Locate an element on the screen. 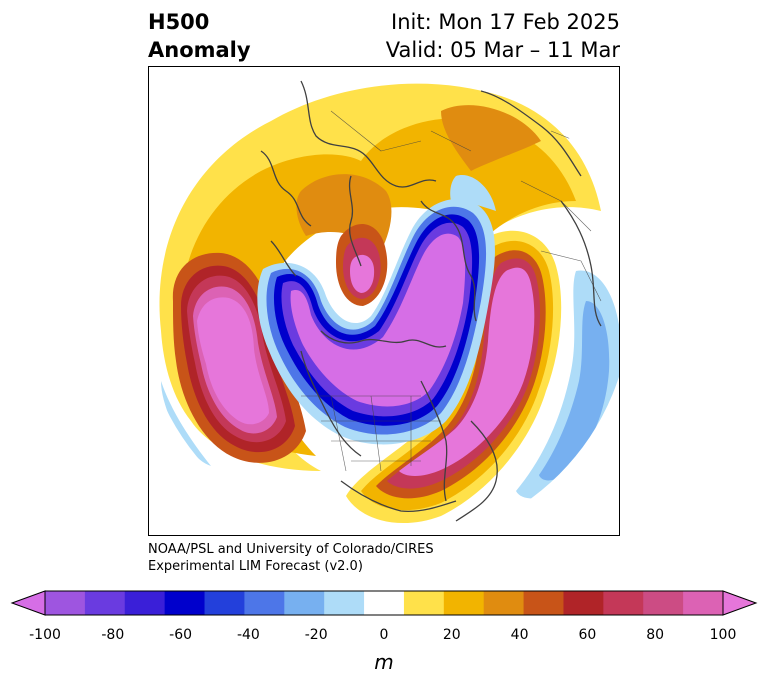 Image resolution: width=768 pixels, height=686 pixels. colorbar is located at coordinates (384, 603).